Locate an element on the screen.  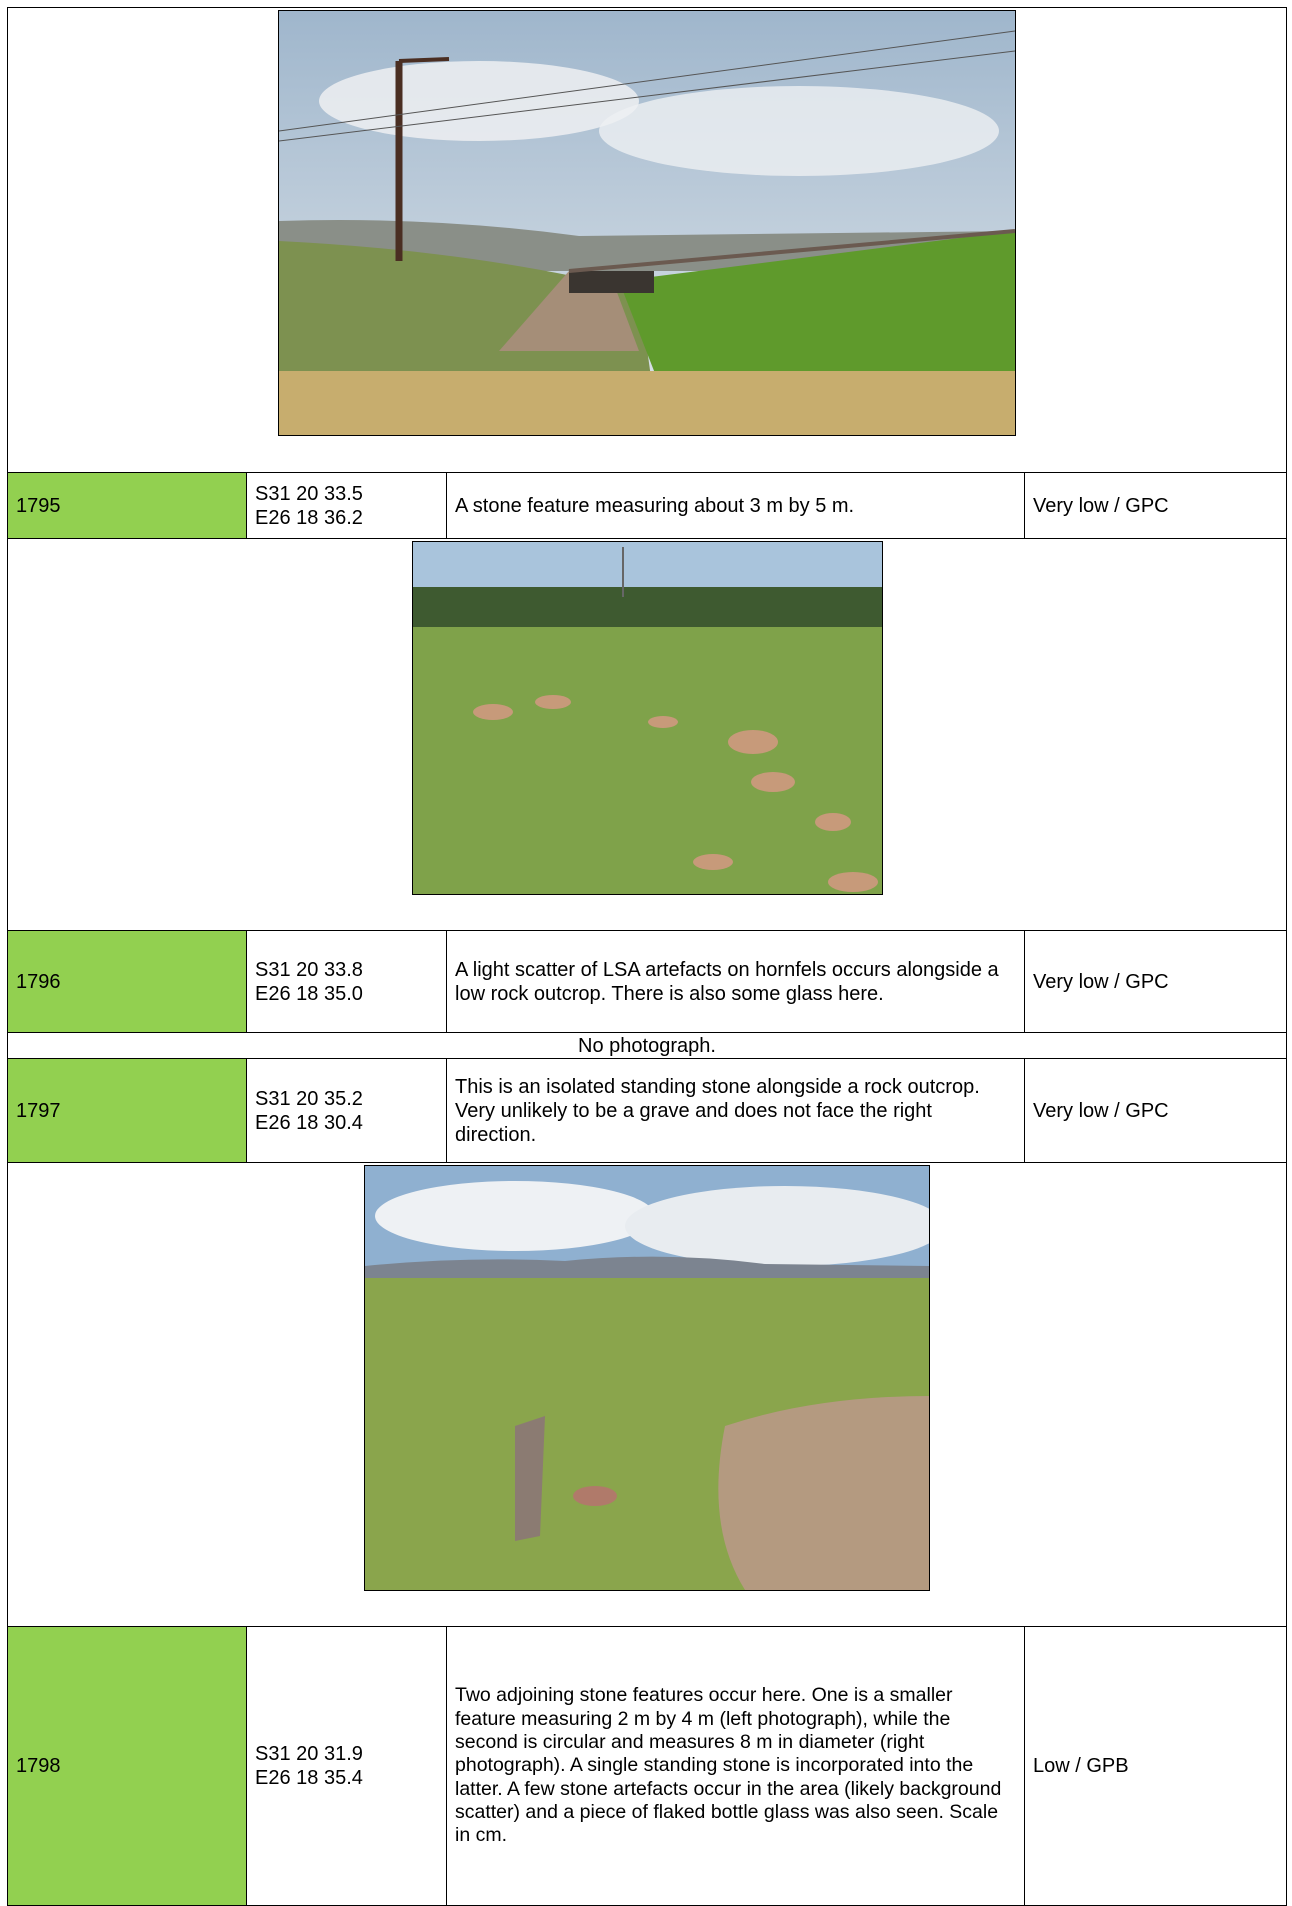
coords-cell: S31 20 31.9 E26 18 35.4 is located at coordinates (346, 1766).